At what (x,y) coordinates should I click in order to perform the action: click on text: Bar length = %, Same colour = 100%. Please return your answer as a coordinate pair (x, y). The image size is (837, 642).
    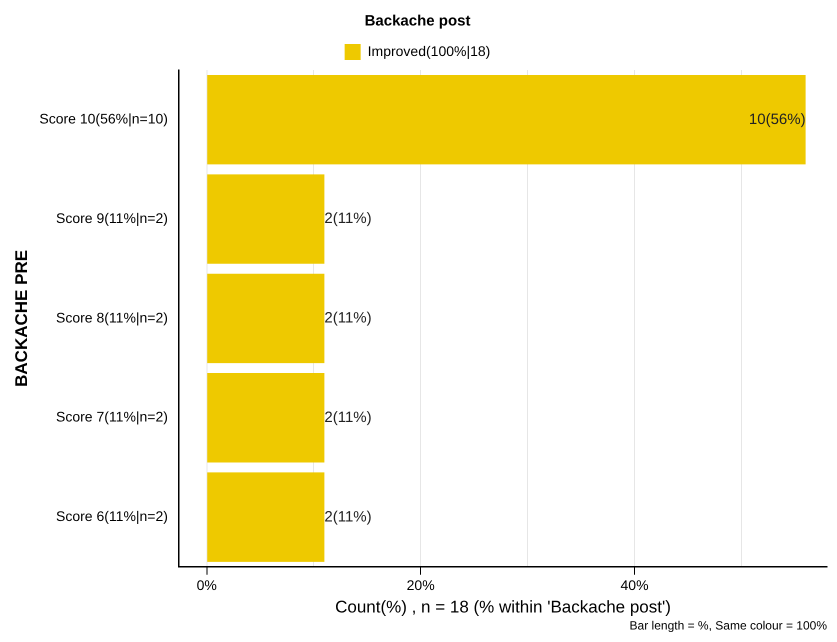
    Looking at the image, I should click on (729, 625).